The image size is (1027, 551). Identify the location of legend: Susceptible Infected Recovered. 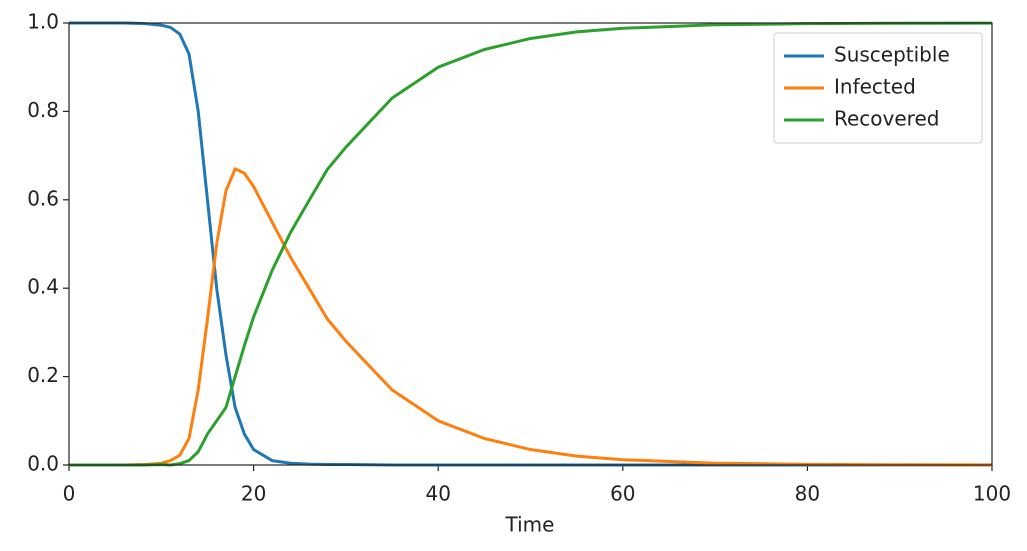
(878, 88).